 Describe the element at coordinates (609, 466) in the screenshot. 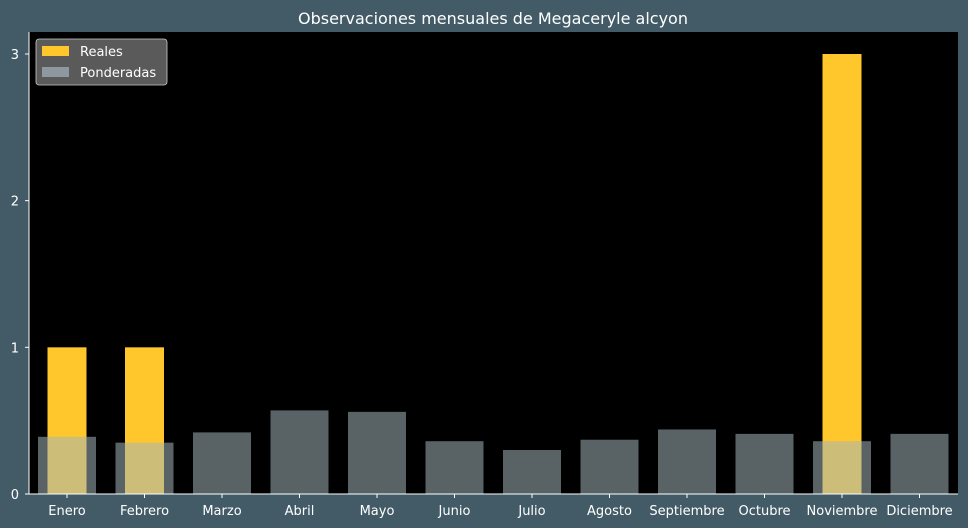

I see `bar-ponderadas-agosto` at that location.